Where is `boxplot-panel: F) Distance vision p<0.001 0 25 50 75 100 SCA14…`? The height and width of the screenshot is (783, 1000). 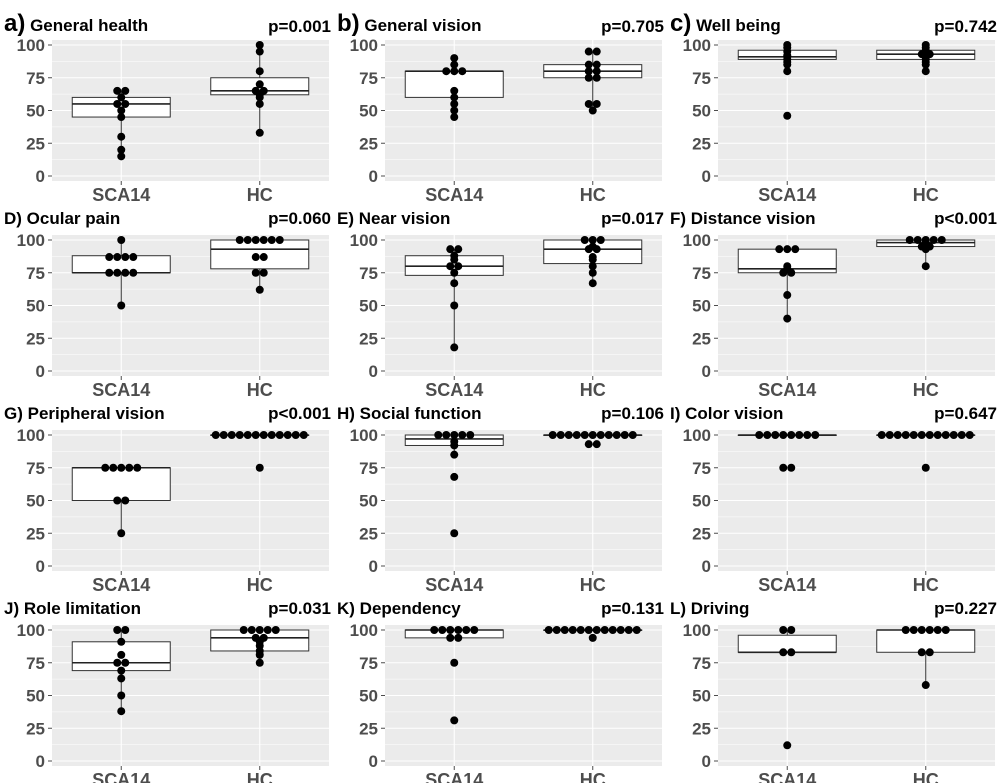 boxplot-panel: F) Distance vision p<0.001 0 25 50 75 100 SCA14… is located at coordinates (832, 297).